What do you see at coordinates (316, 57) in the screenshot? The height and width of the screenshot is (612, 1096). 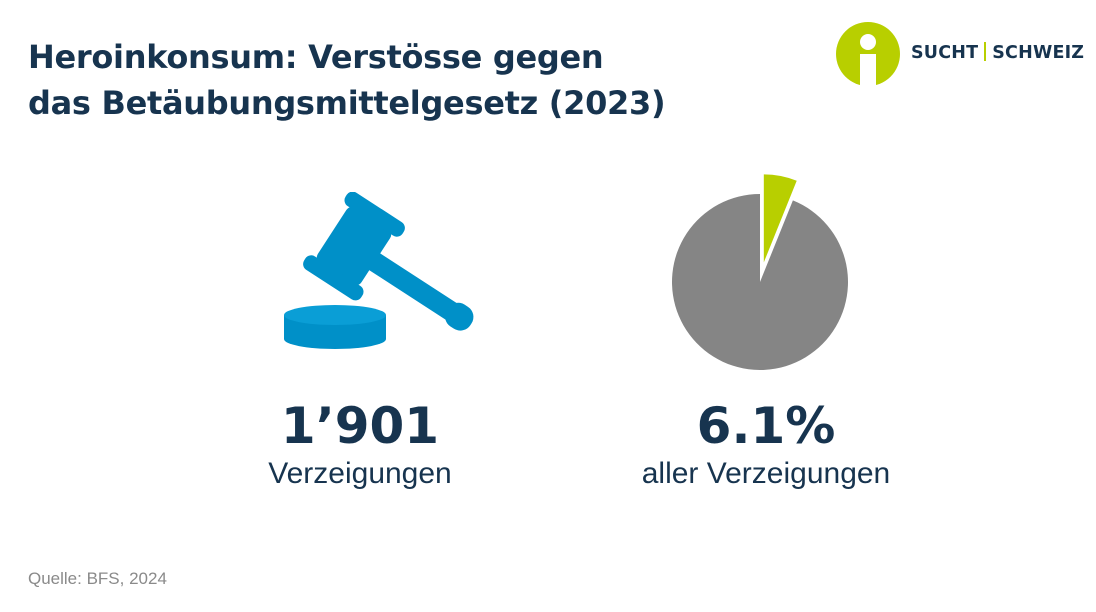 I see `title-line-1: Heroinkonsum: Verstösse gegen` at bounding box center [316, 57].